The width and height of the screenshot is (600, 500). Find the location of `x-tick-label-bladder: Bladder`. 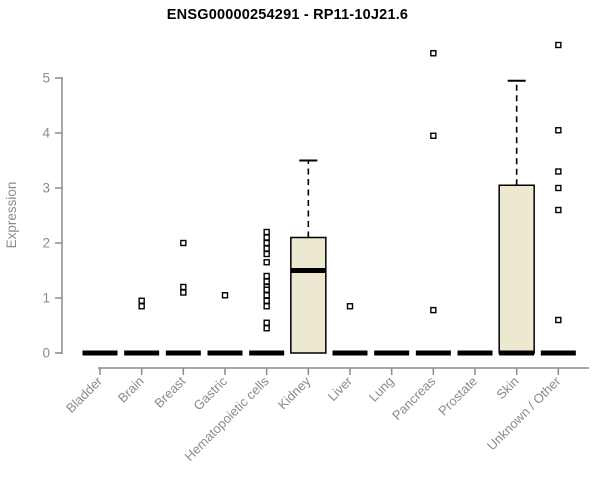

x-tick-label-bladder: Bladder is located at coordinates (84, 394).